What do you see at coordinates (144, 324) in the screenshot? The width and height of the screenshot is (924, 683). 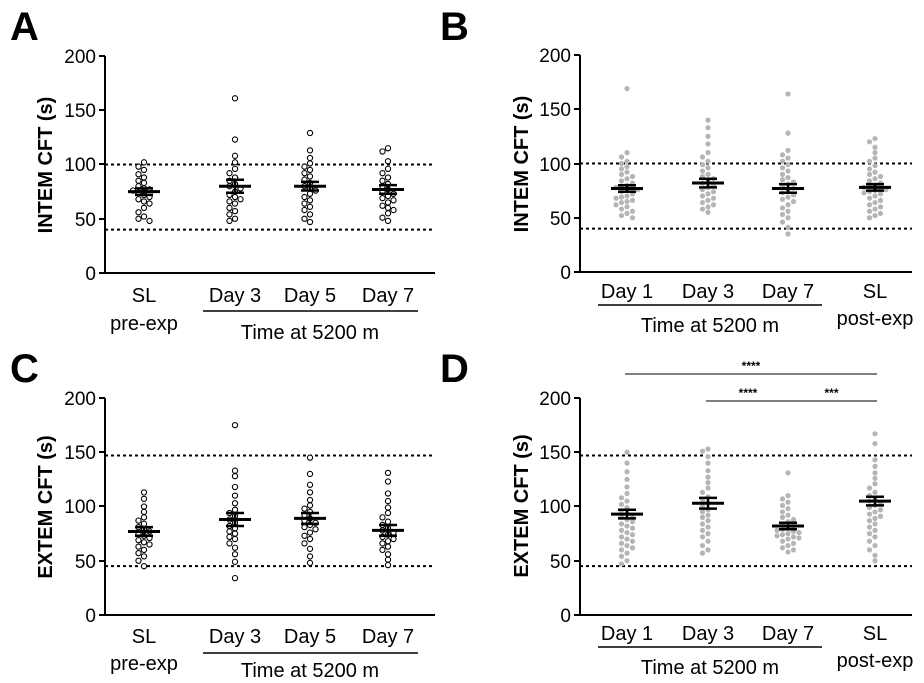 I see `category-sublabel: pre-exp` at bounding box center [144, 324].